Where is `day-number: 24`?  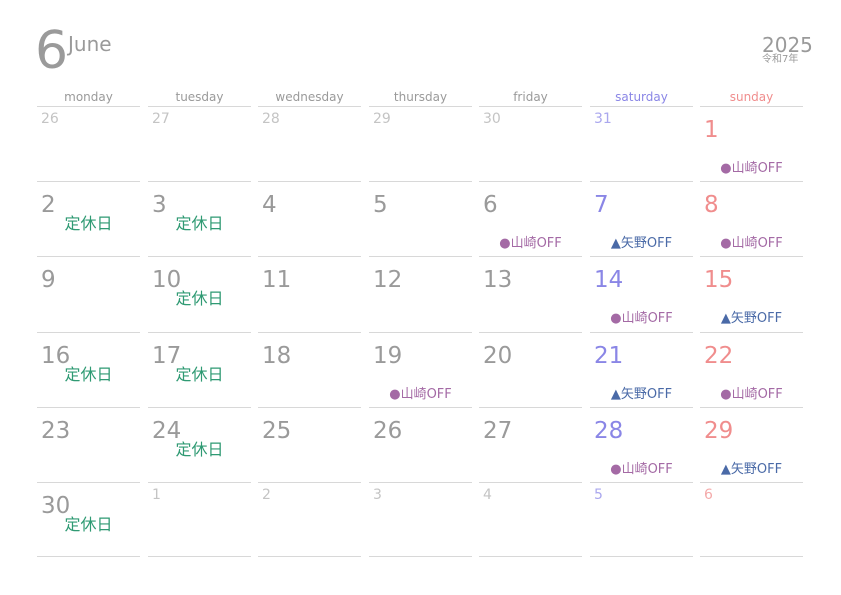
day-number: 24 is located at coordinates (167, 431).